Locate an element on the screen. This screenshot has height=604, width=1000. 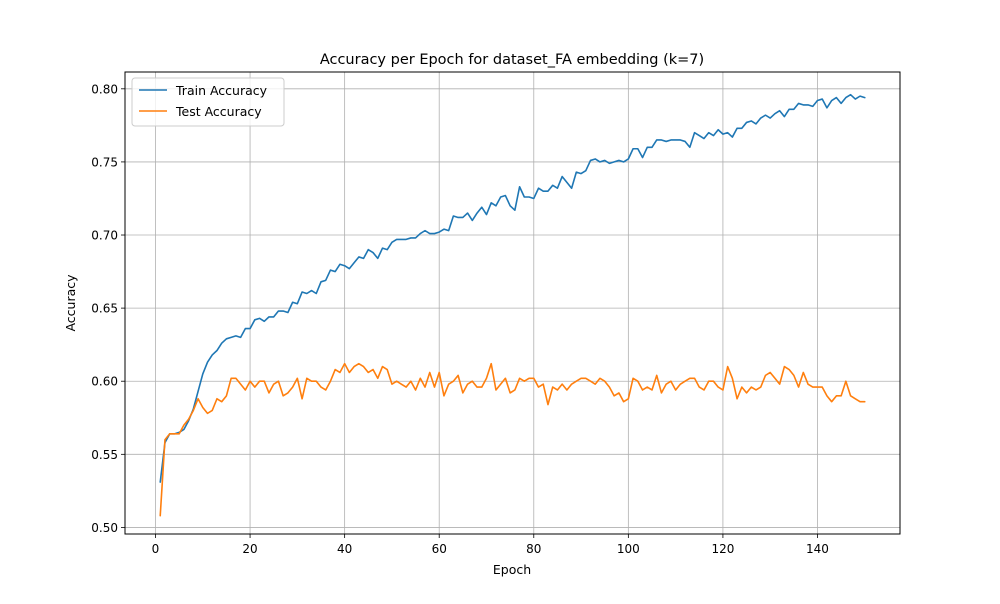
x-tick-label: 20 is located at coordinates (249, 549).